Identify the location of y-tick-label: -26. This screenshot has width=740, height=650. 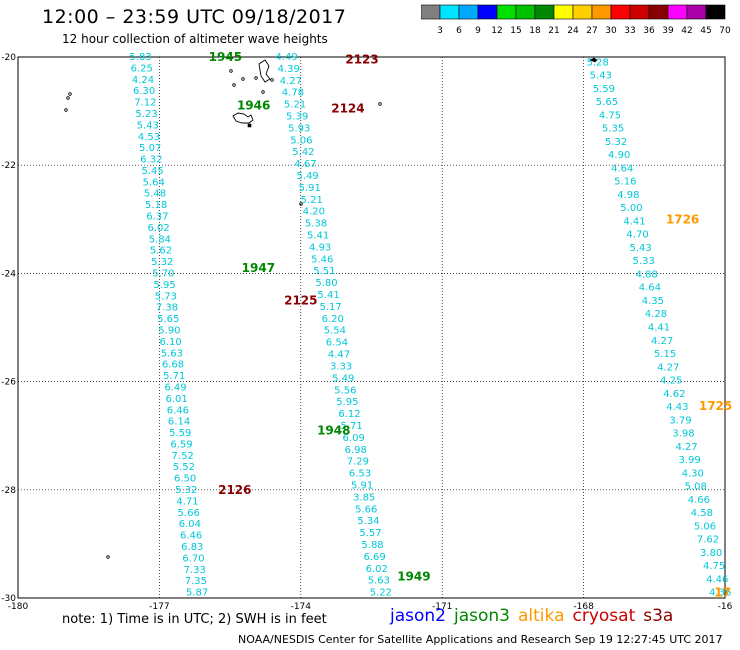
(8, 383).